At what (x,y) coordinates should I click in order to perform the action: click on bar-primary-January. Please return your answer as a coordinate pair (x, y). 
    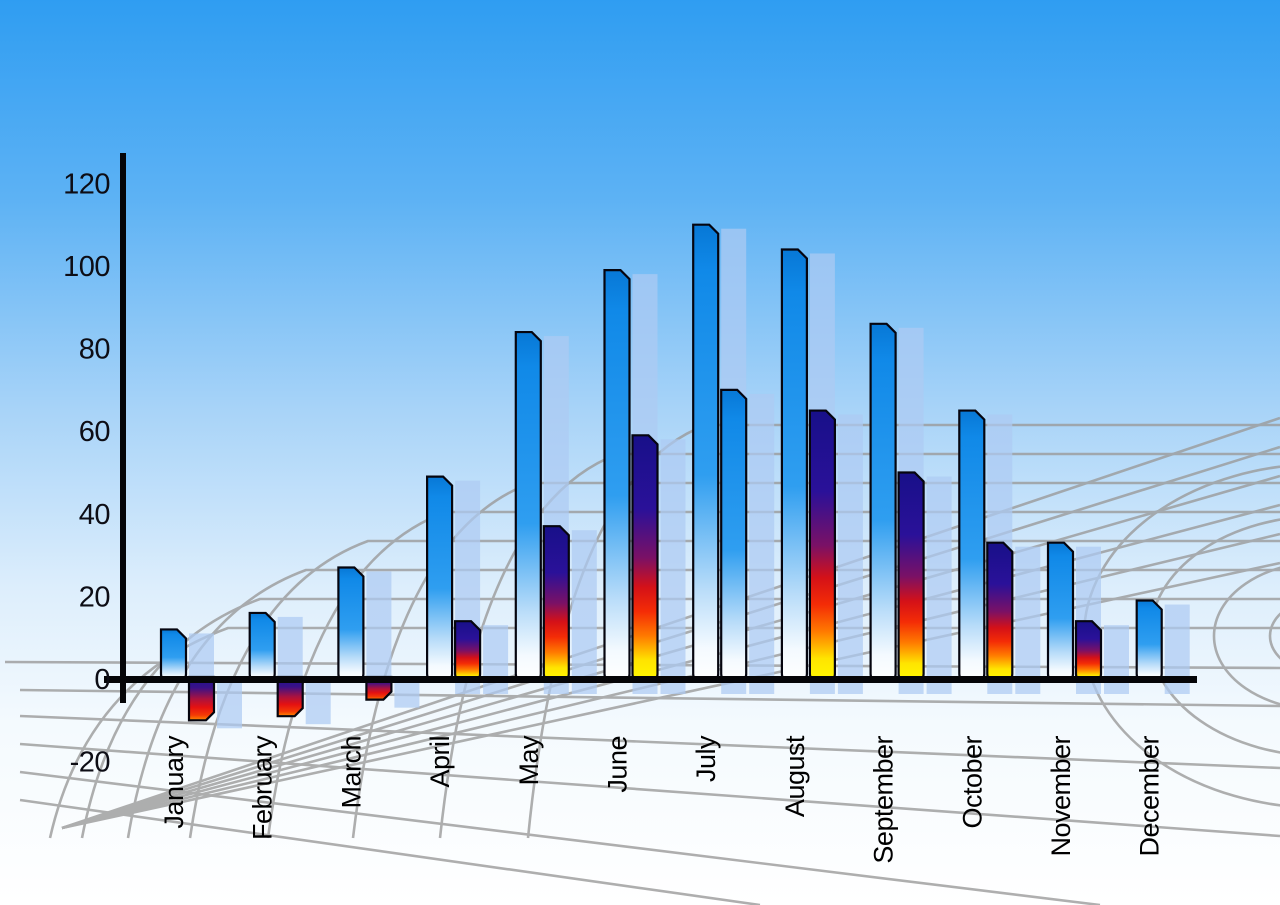
    Looking at the image, I should click on (173, 655).